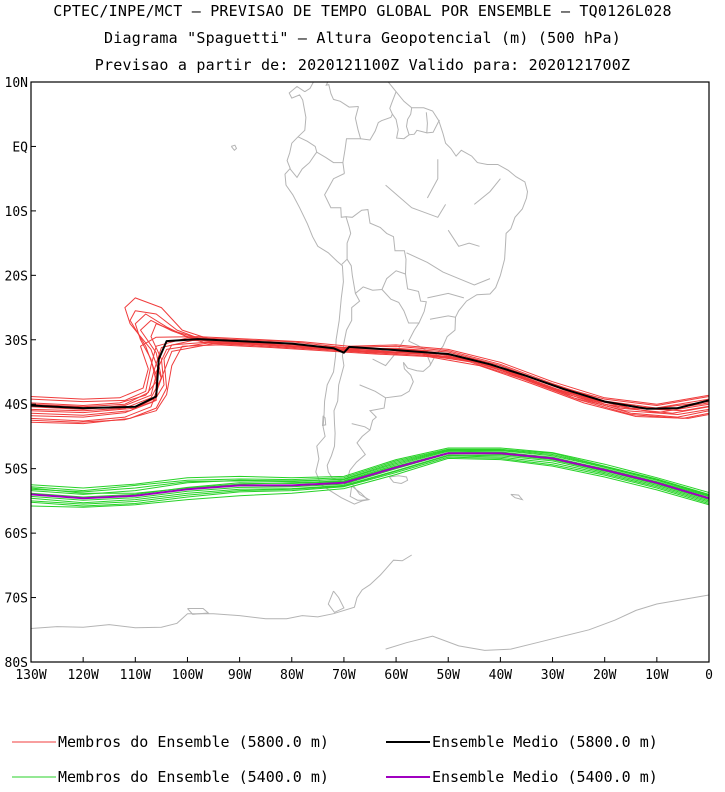  Describe the element at coordinates (344, 675) in the screenshot. I see `x-tick-label-6: 70W` at that location.